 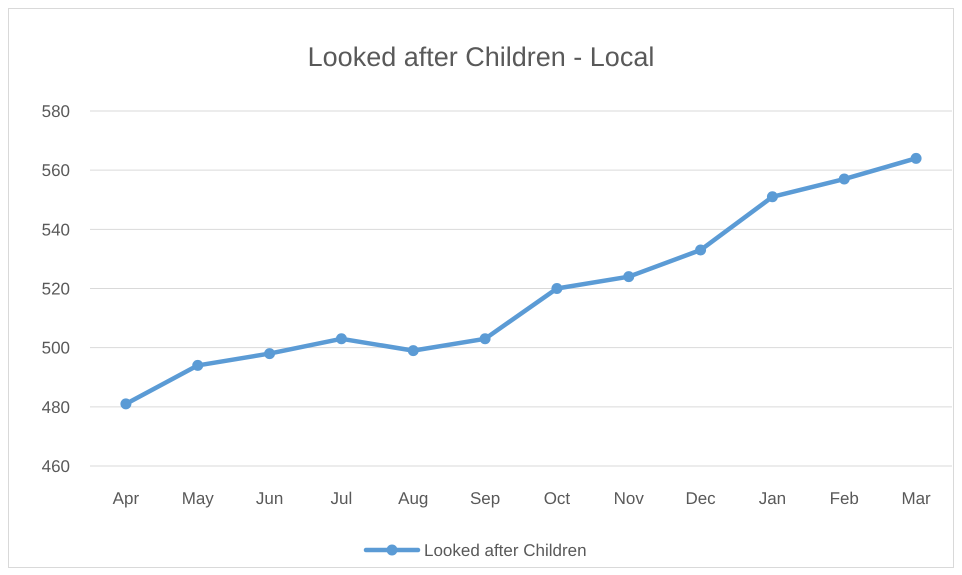 I want to click on y-tick-label: 580, so click(x=56, y=111).